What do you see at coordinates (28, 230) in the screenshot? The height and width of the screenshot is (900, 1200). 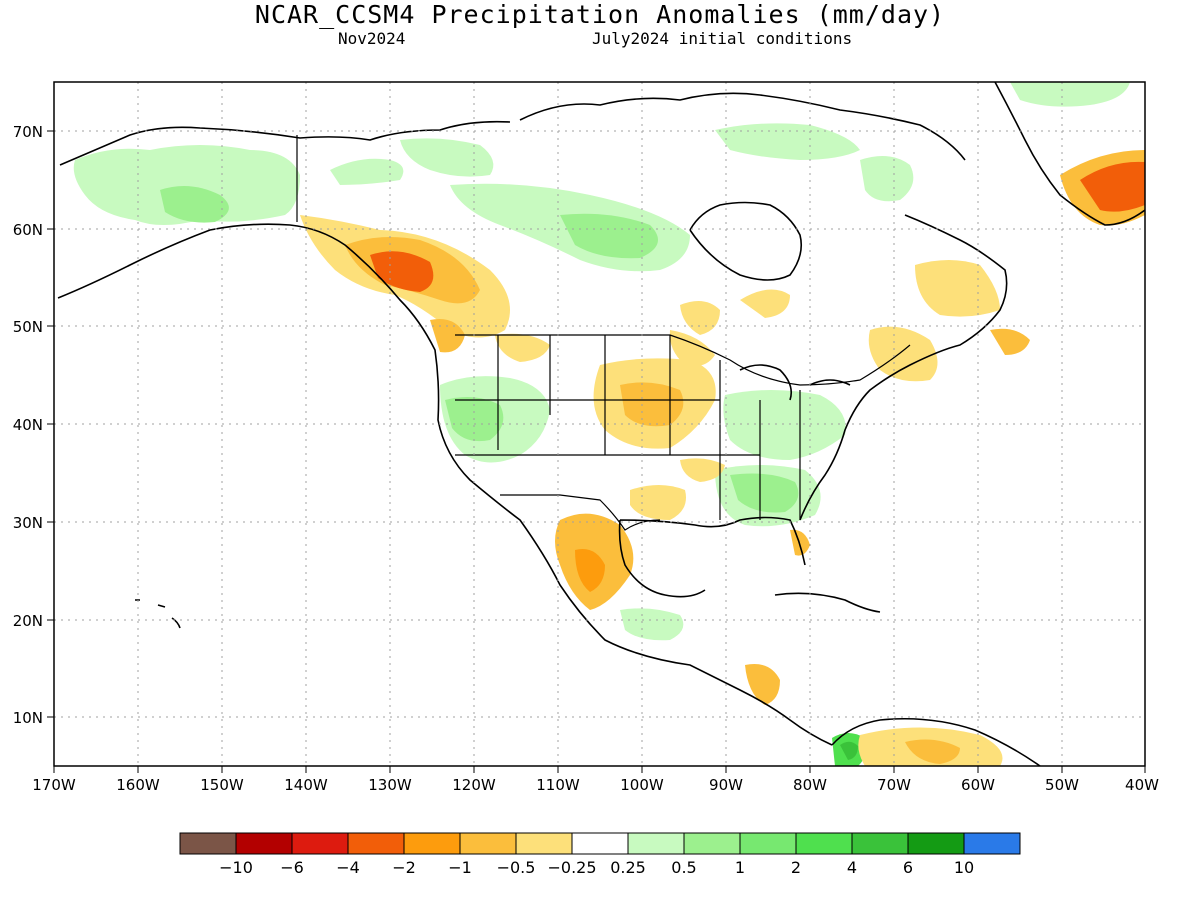 I see `lat-label: 60N` at bounding box center [28, 230].